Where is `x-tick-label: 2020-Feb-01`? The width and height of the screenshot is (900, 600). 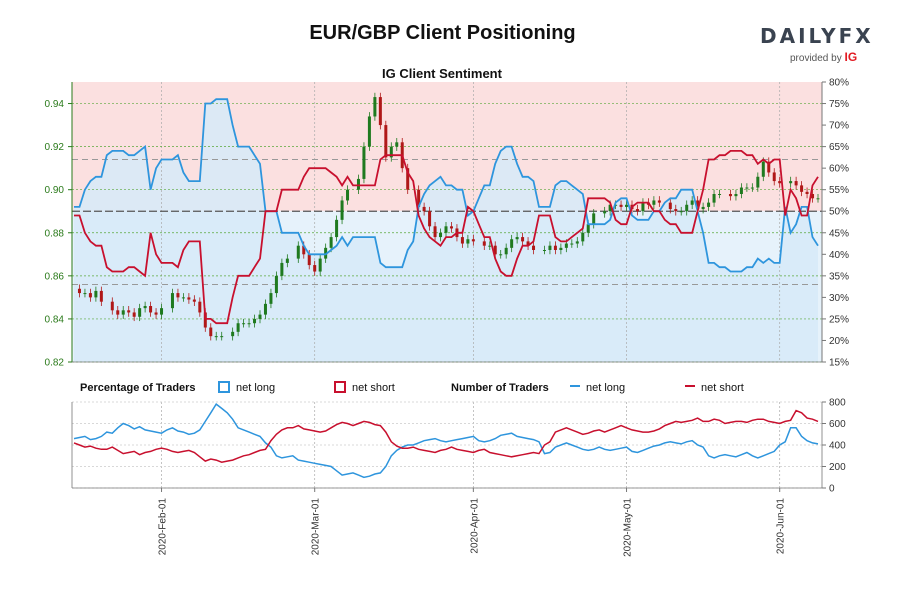
x-tick-label: 2020-Feb-01 is located at coordinates (163, 527).